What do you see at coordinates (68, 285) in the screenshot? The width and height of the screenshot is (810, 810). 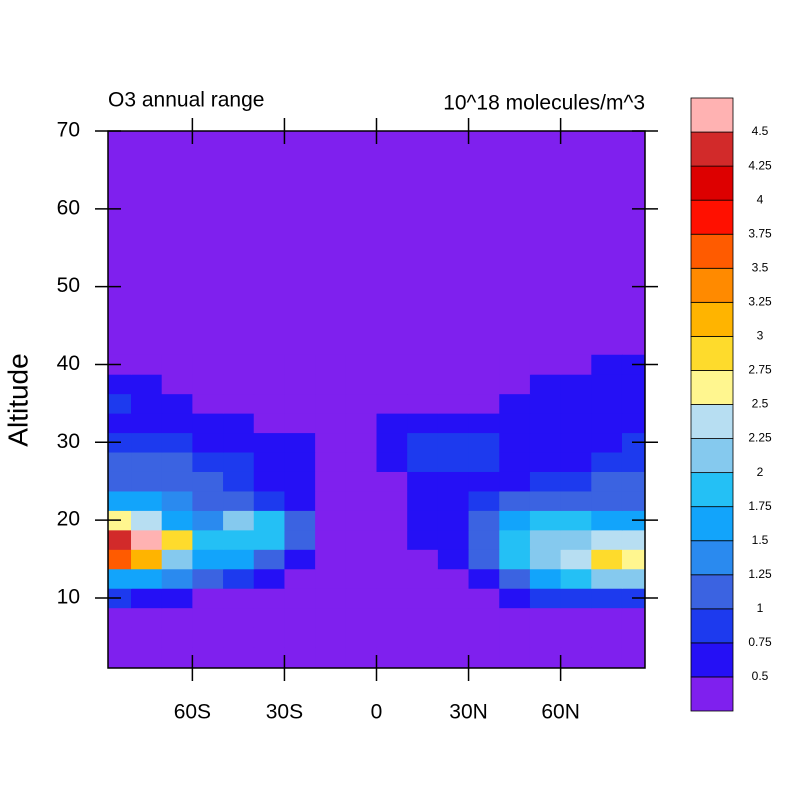 I see `y-tick-label: 50` at bounding box center [68, 285].